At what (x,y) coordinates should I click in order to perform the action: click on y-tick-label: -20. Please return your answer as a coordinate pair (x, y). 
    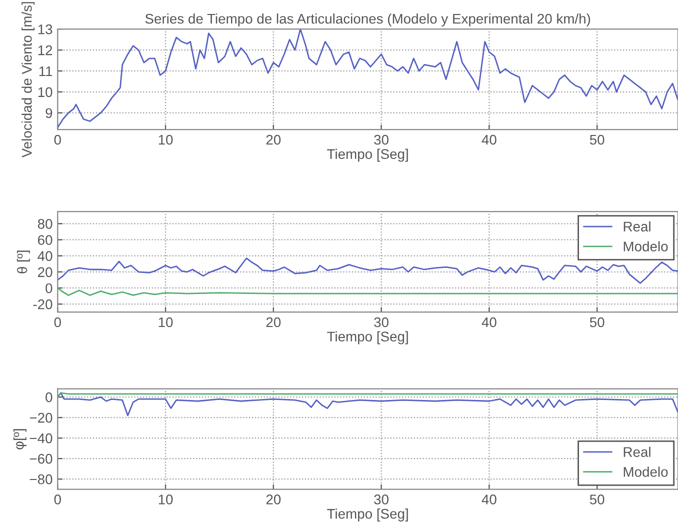
    Looking at the image, I should click on (42, 304).